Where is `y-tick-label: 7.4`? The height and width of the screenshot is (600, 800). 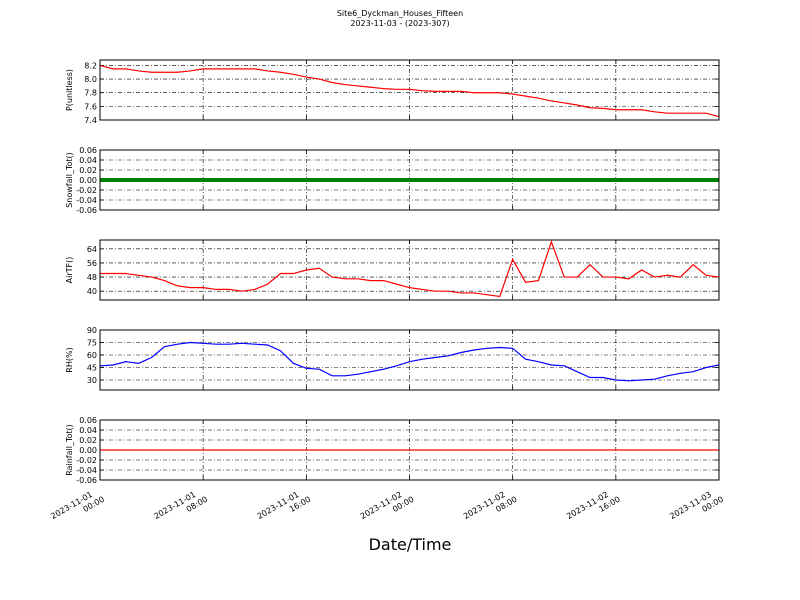 y-tick-label: 7.4 is located at coordinates (90, 120).